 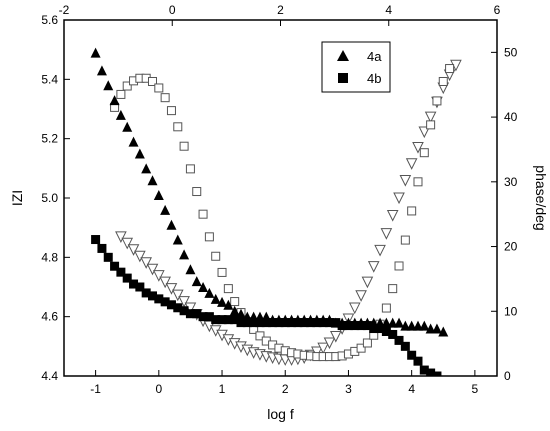 I want to click on legend-label-4b: 4b, so click(x=374, y=78).